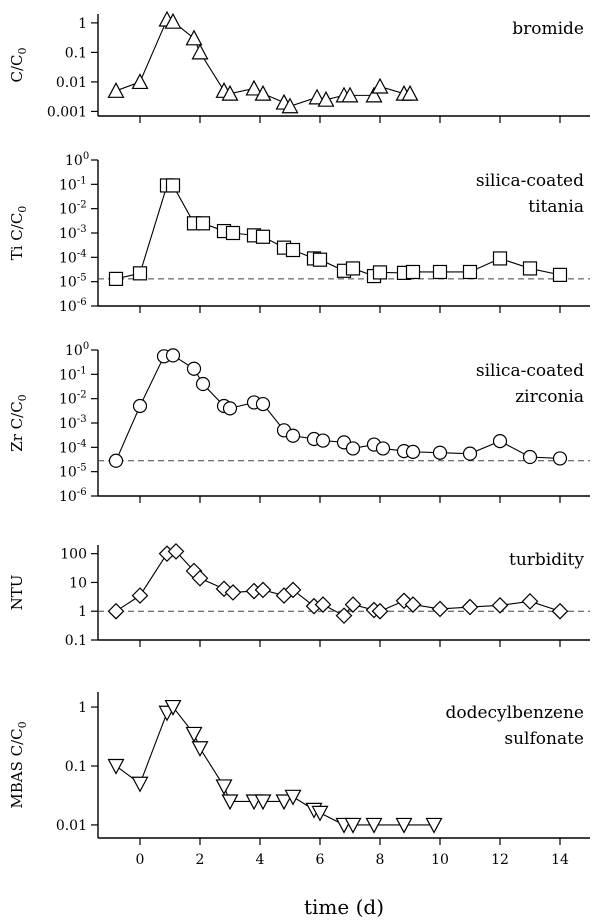 Image resolution: width=602 pixels, height=924 pixels. I want to click on y-tick-label: 0.01, so click(71, 826).